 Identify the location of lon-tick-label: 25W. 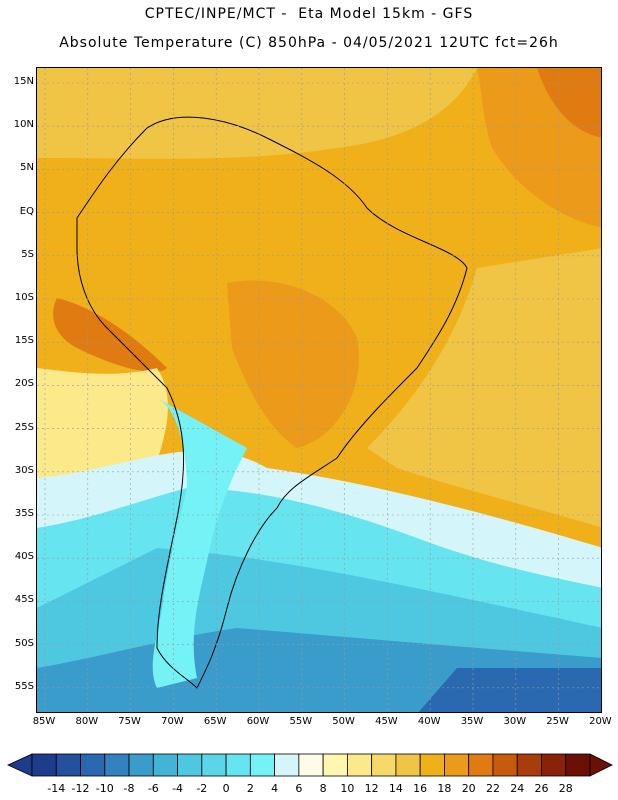
(557, 721).